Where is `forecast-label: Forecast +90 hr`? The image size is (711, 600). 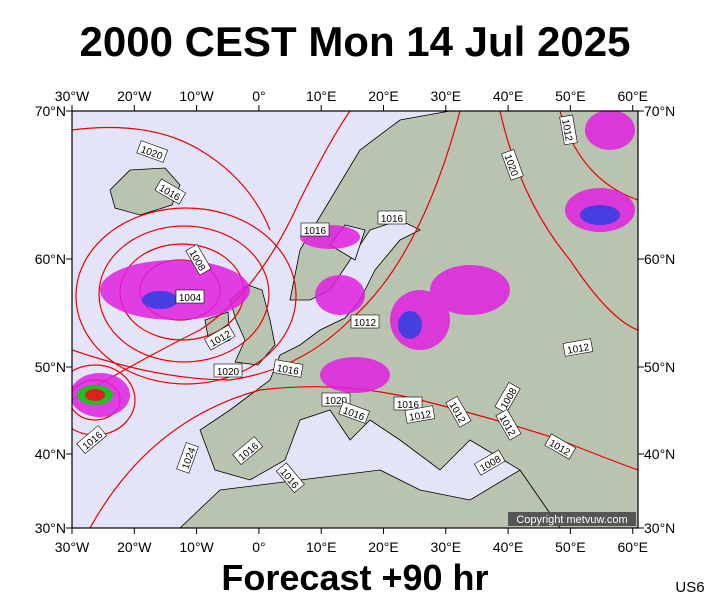 forecast-label: Forecast +90 hr is located at coordinates (354, 577).